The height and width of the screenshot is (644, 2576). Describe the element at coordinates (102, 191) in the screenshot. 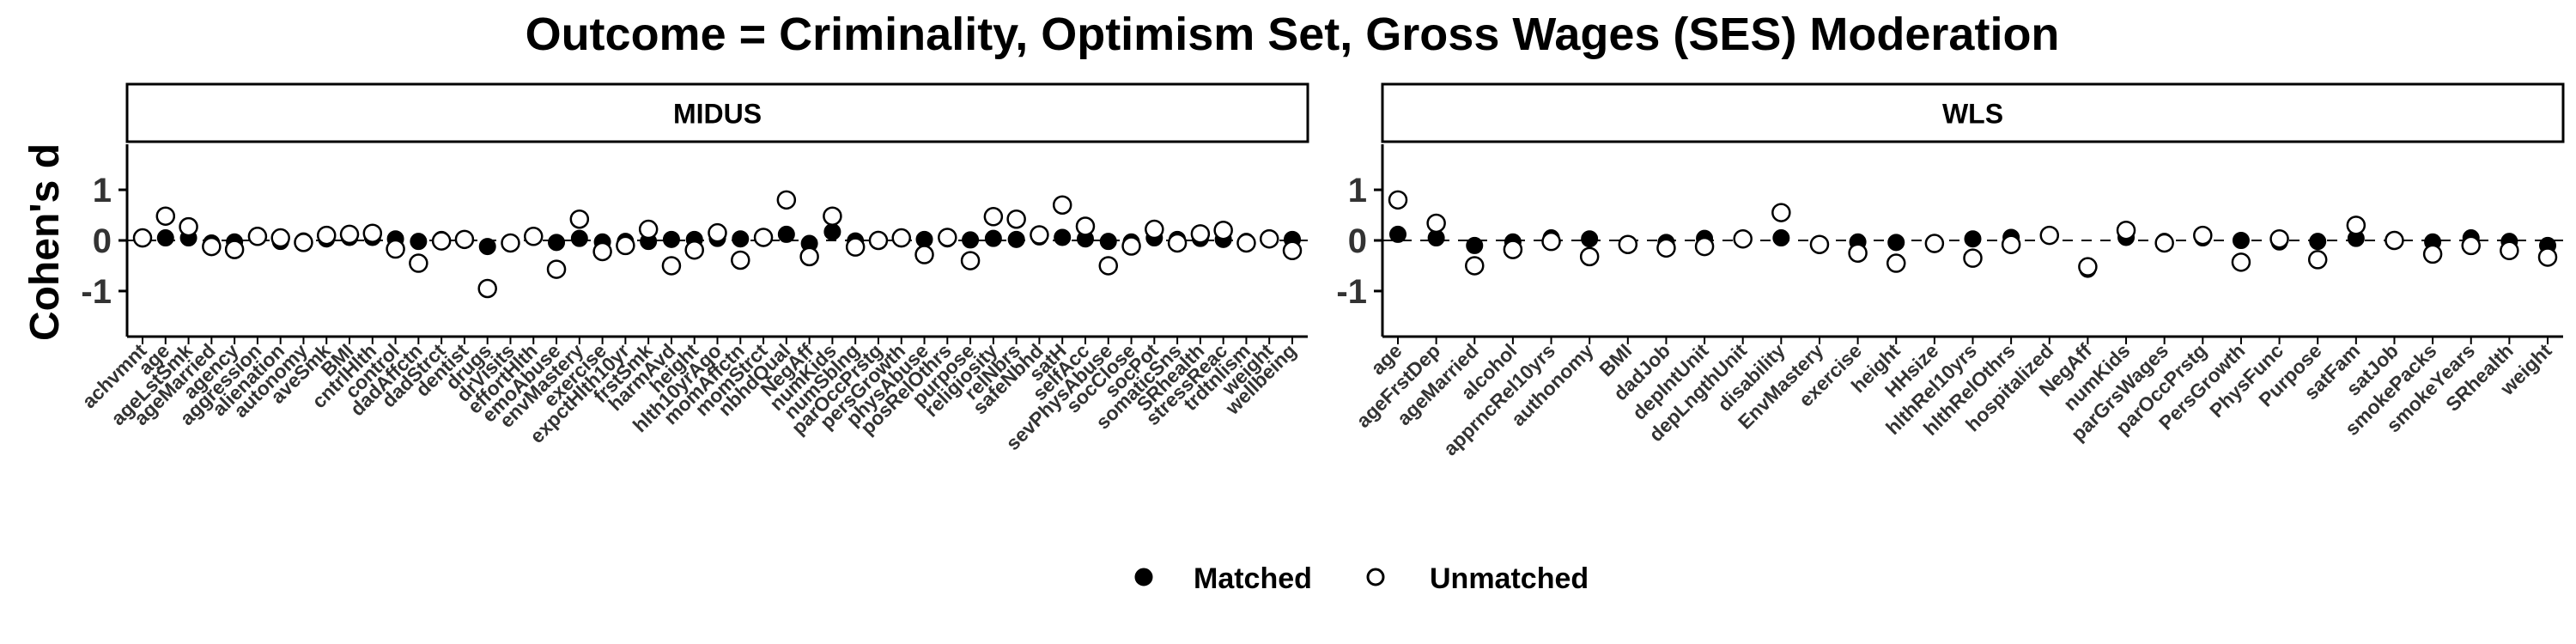

I see `y-tick-label: 1` at that location.